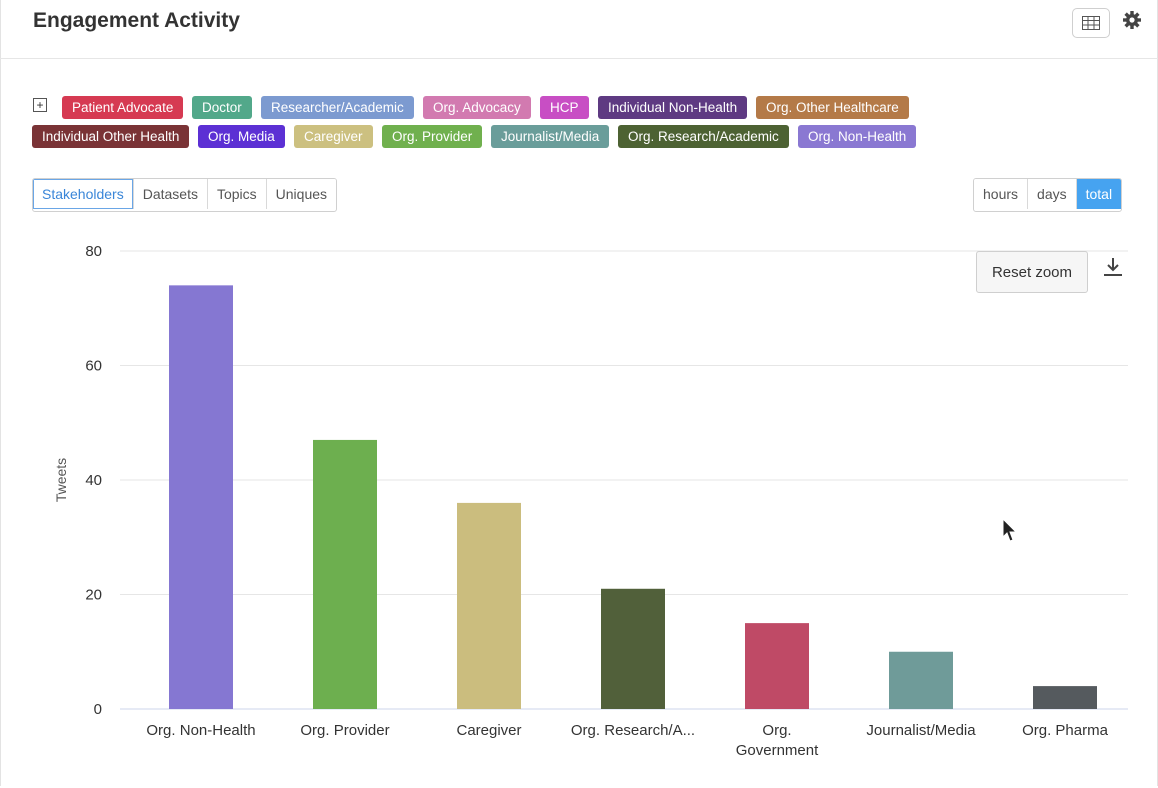 This screenshot has height=788, width=1158. I want to click on download-button, so click(1113, 267).